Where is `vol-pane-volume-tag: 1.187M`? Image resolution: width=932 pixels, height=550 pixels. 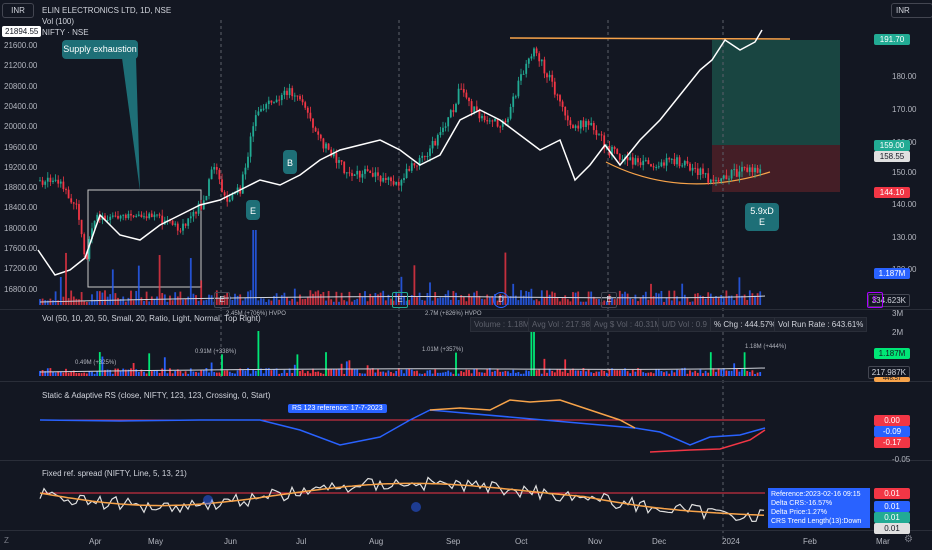
vol-pane-volume-tag: 1.187M is located at coordinates (892, 353).